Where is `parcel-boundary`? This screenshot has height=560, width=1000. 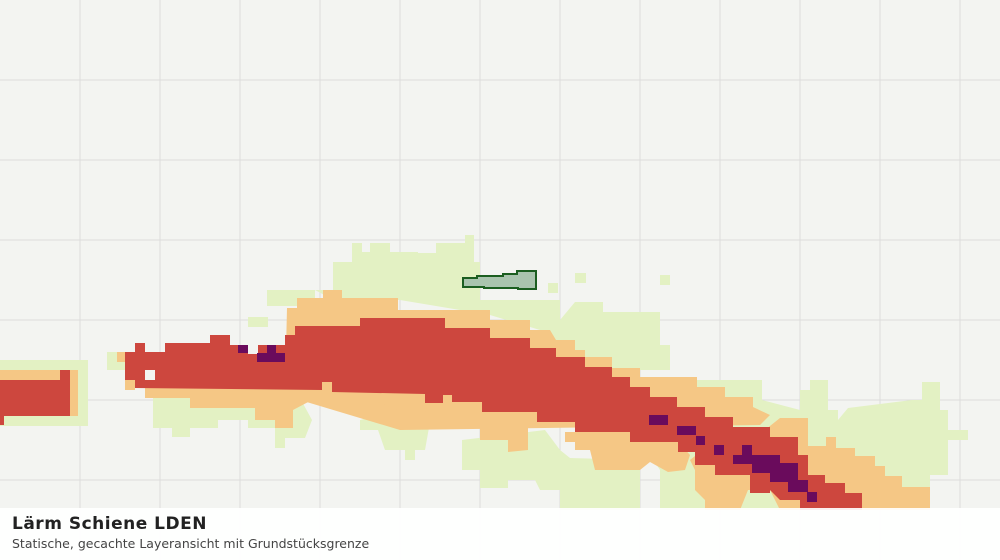
parcel-boundary is located at coordinates (499, 280).